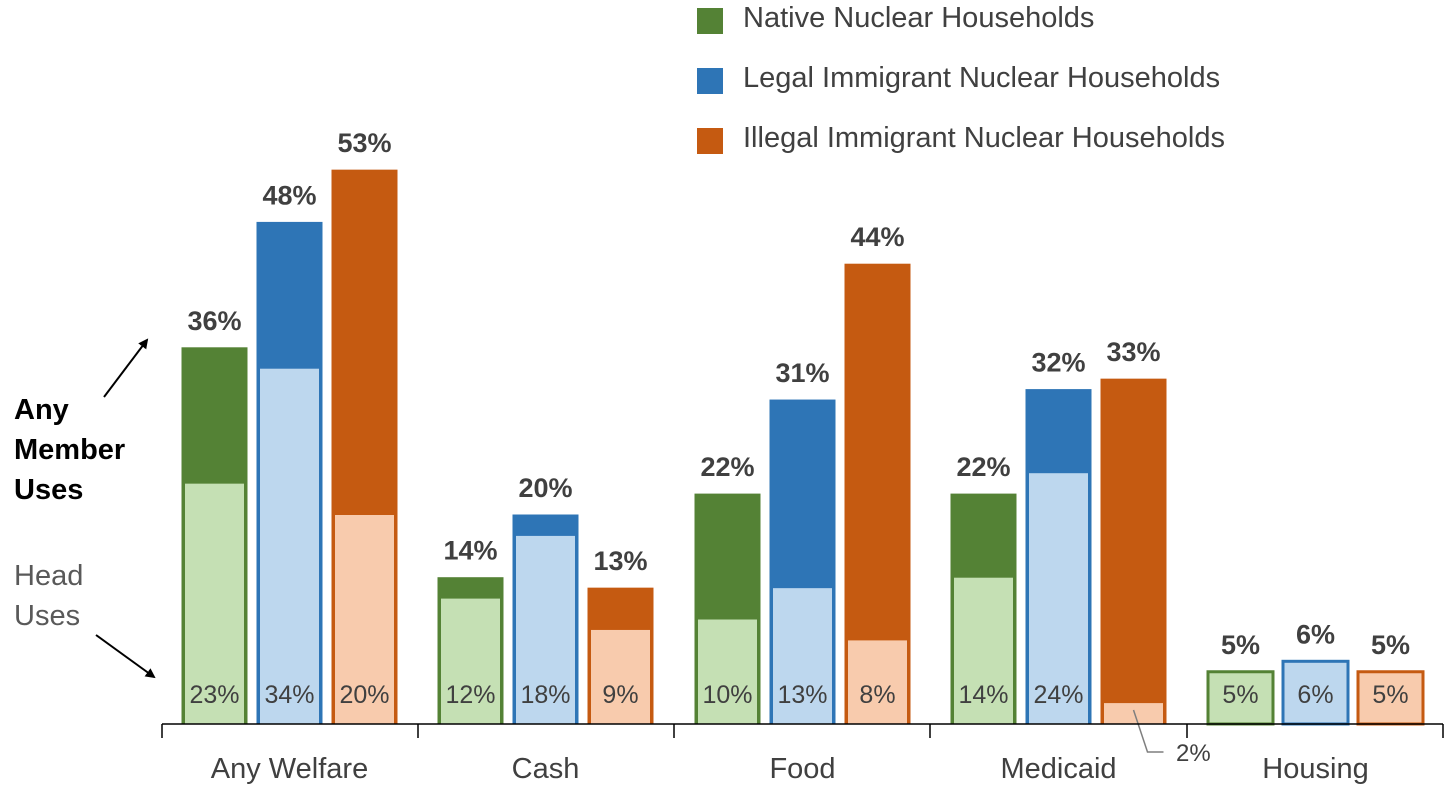 This screenshot has height=792, width=1456. Describe the element at coordinates (214, 695) in the screenshot. I see `bar-any-welfare-native-head-label: 23%` at that location.